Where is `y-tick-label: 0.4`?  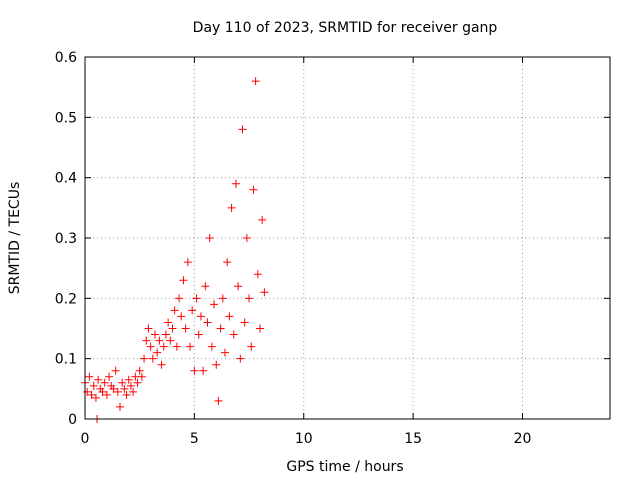 y-tick-label: 0.4 is located at coordinates (66, 179).